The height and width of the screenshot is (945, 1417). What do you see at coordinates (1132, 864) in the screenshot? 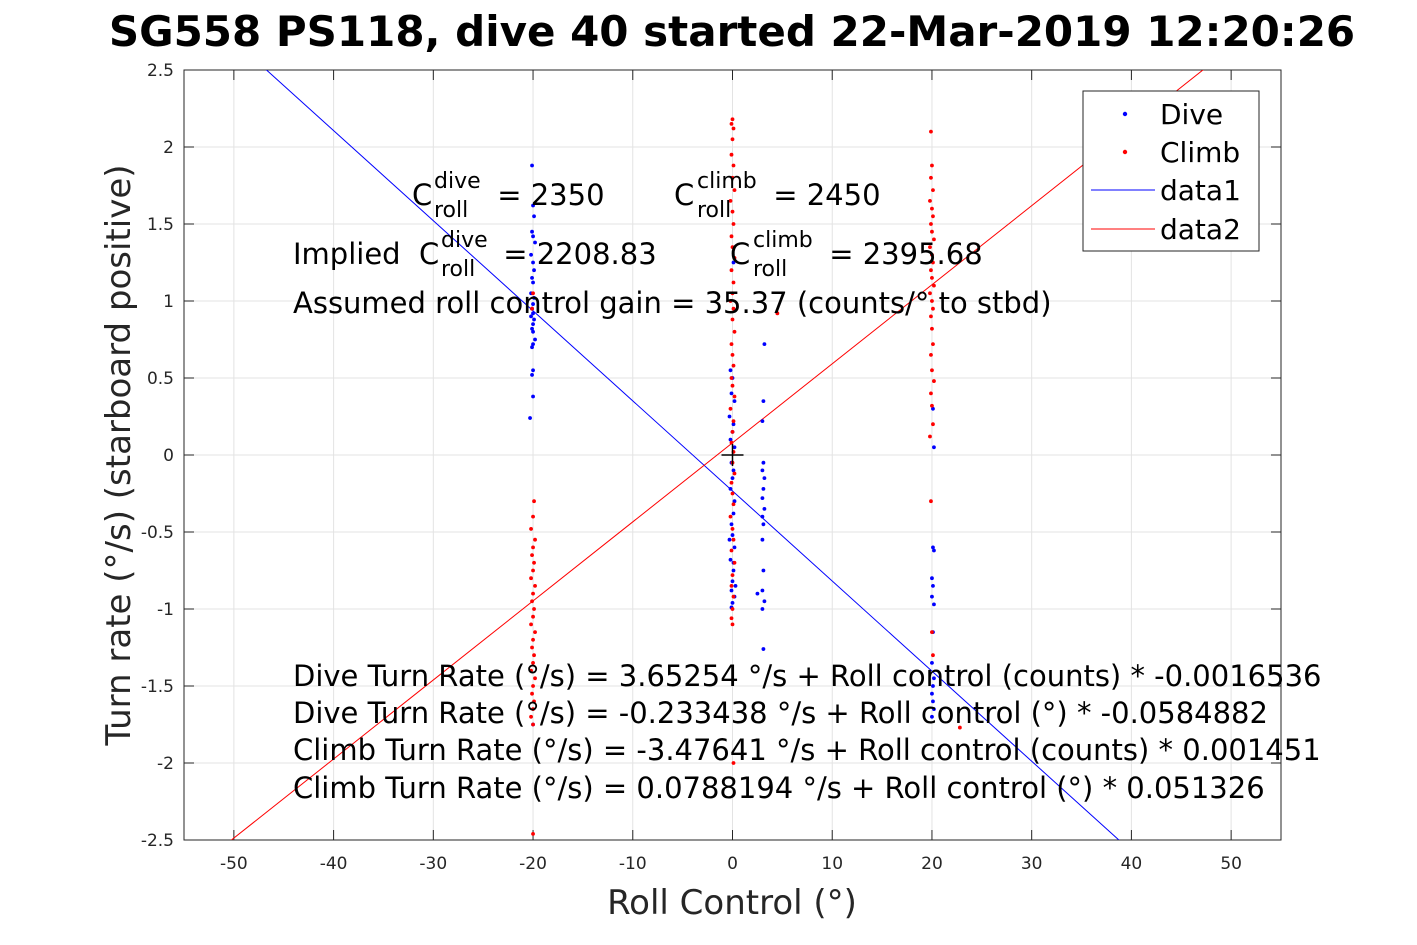
I see `x-tick-label: 40` at bounding box center [1132, 864].